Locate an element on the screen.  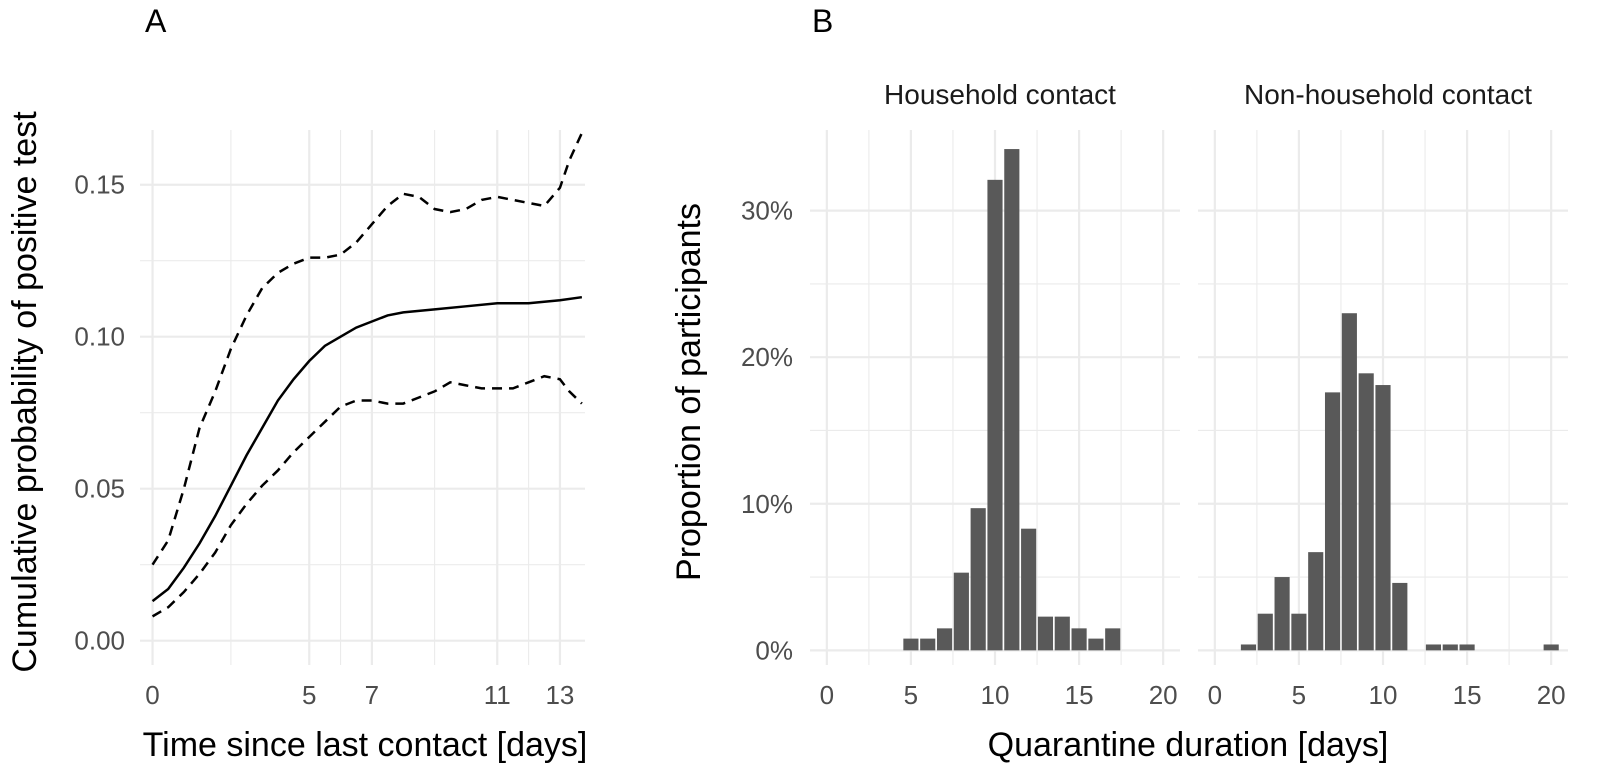
panel-b-y-tick-label: 20% is located at coordinates (767, 357).